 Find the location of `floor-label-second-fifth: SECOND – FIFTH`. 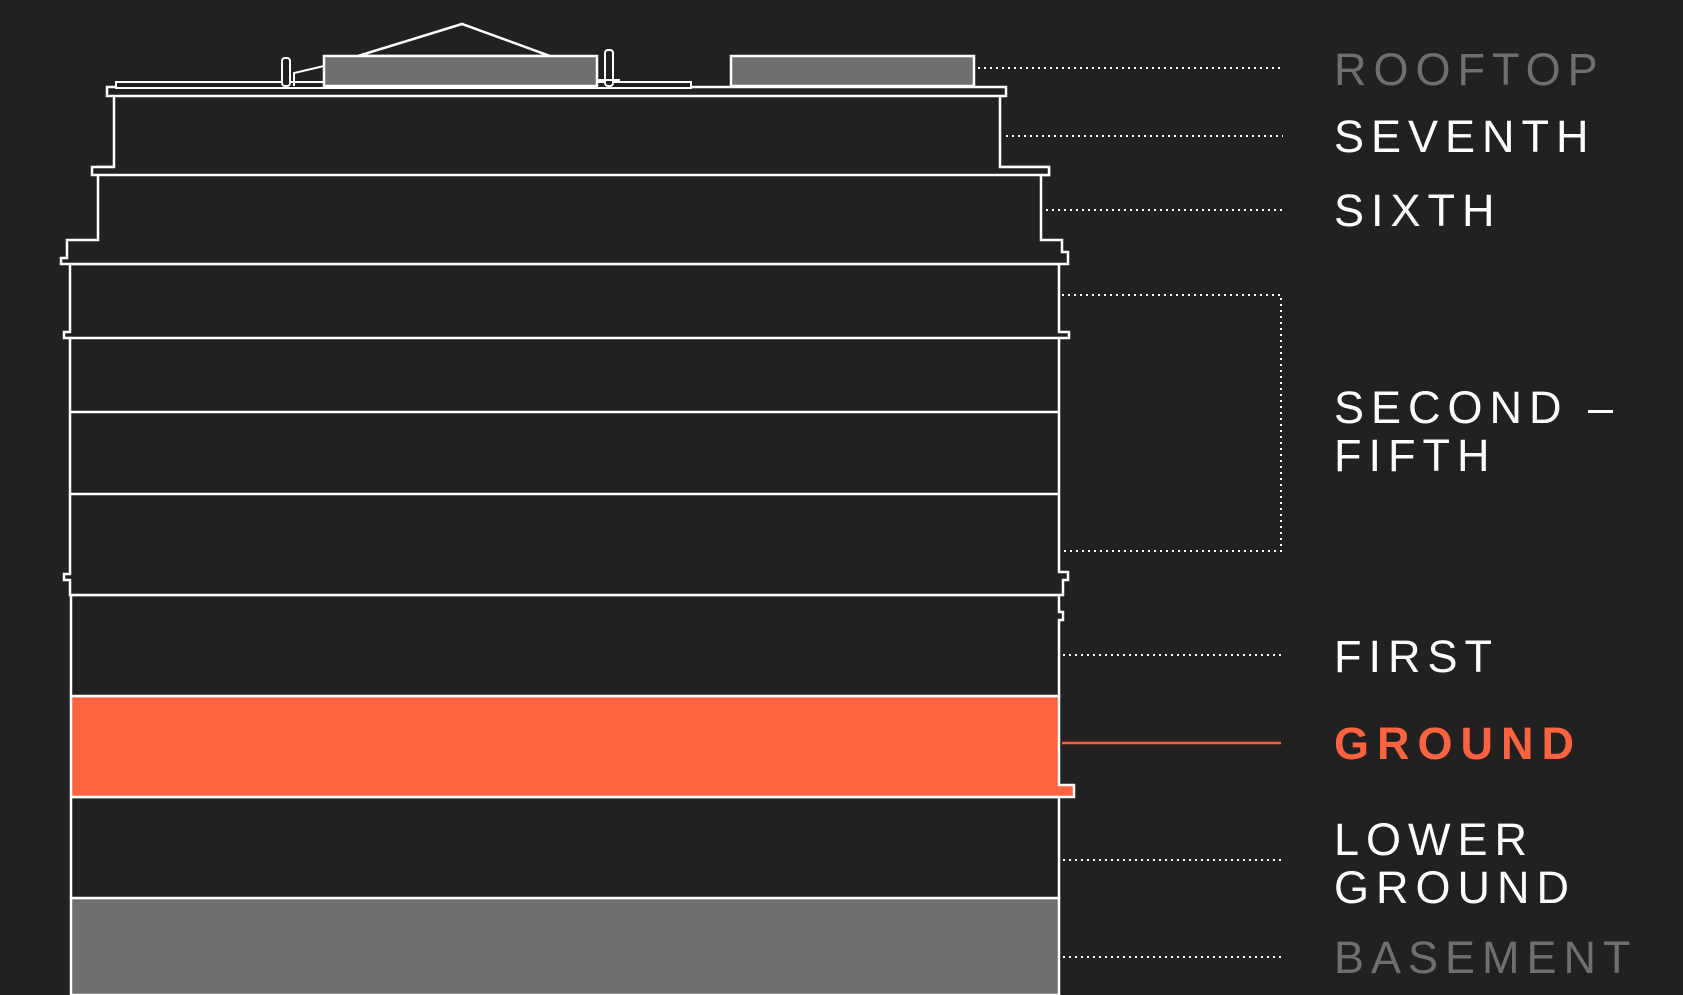

floor-label-second-fifth: SECOND – FIFTH is located at coordinates (1477, 432).